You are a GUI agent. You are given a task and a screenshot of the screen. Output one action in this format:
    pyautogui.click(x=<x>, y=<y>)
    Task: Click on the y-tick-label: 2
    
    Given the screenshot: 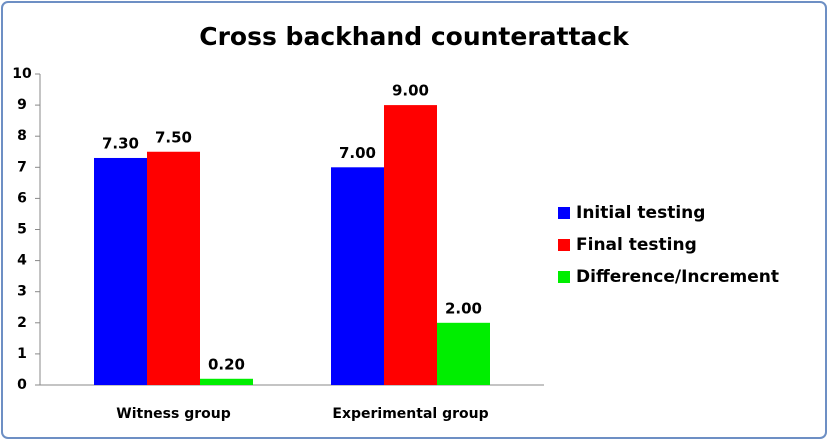 What is the action you would take?
    pyautogui.click(x=22, y=323)
    